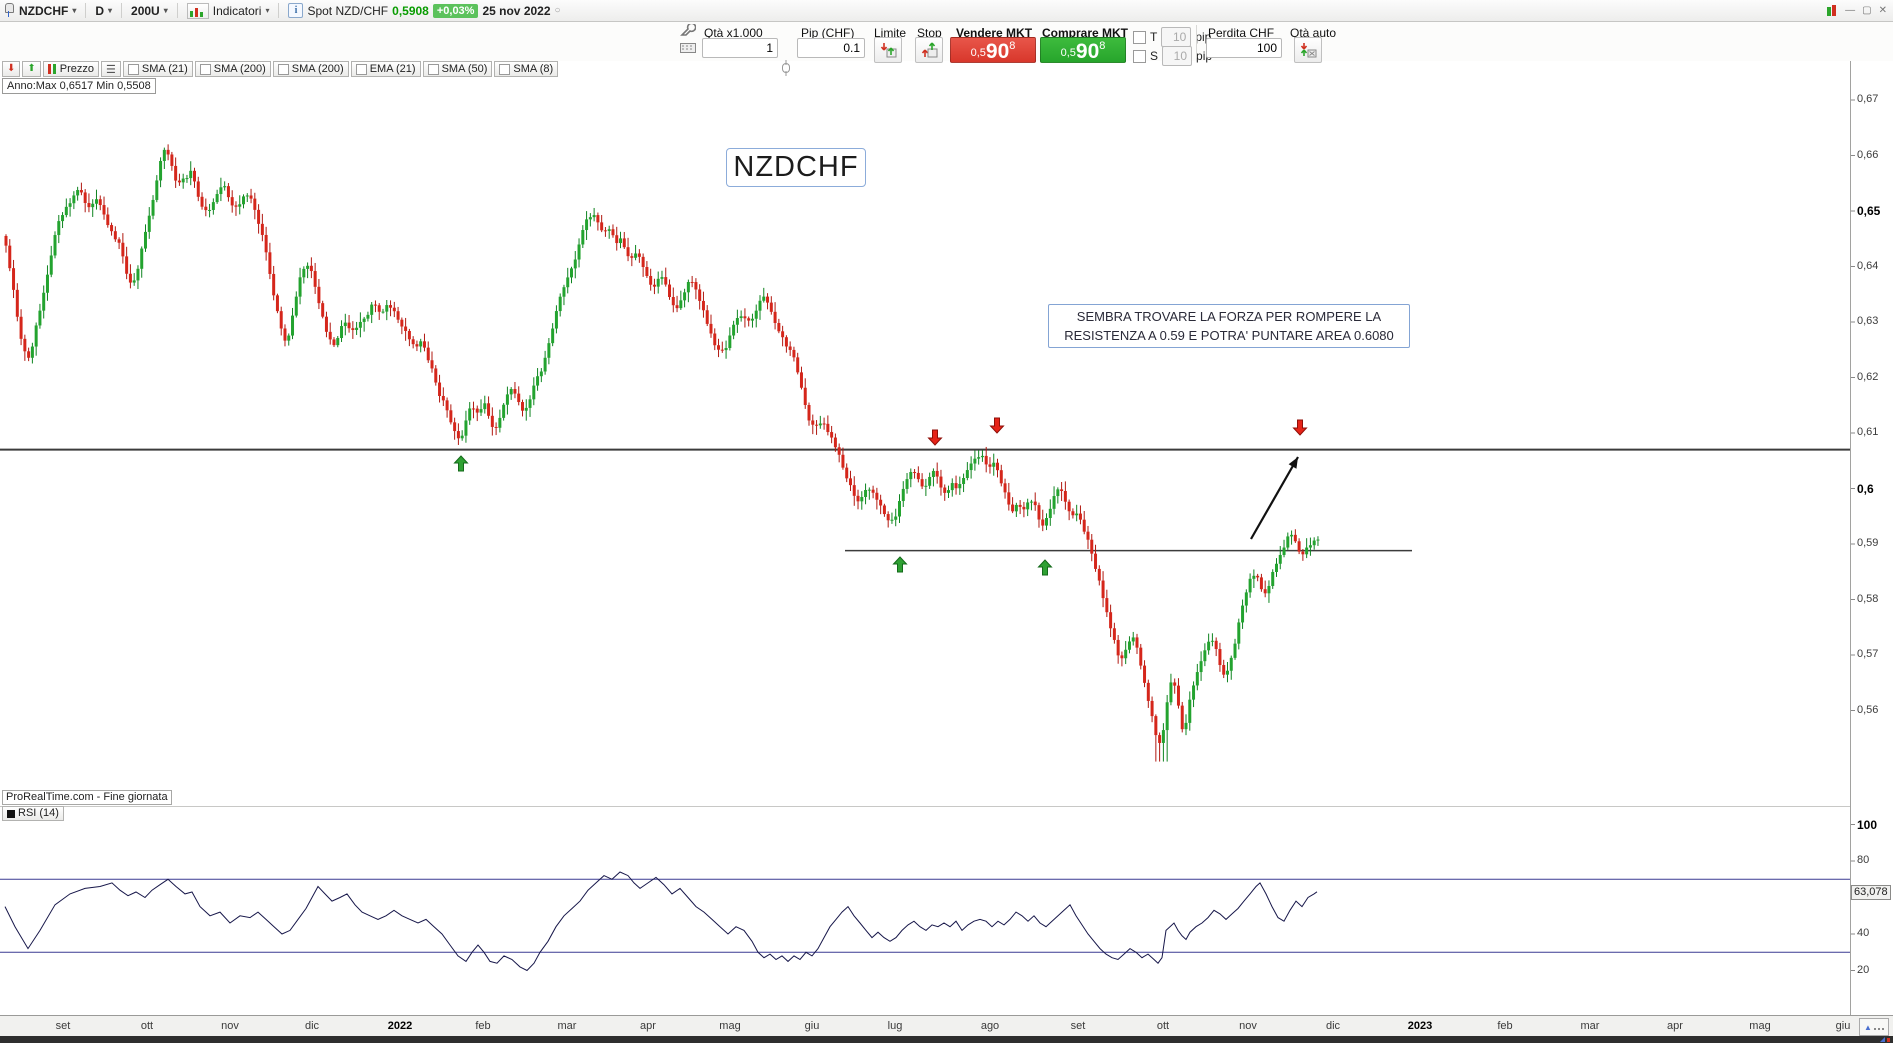  Describe the element at coordinates (71, 69) in the screenshot. I see `price-style-button: Prezzo` at that location.